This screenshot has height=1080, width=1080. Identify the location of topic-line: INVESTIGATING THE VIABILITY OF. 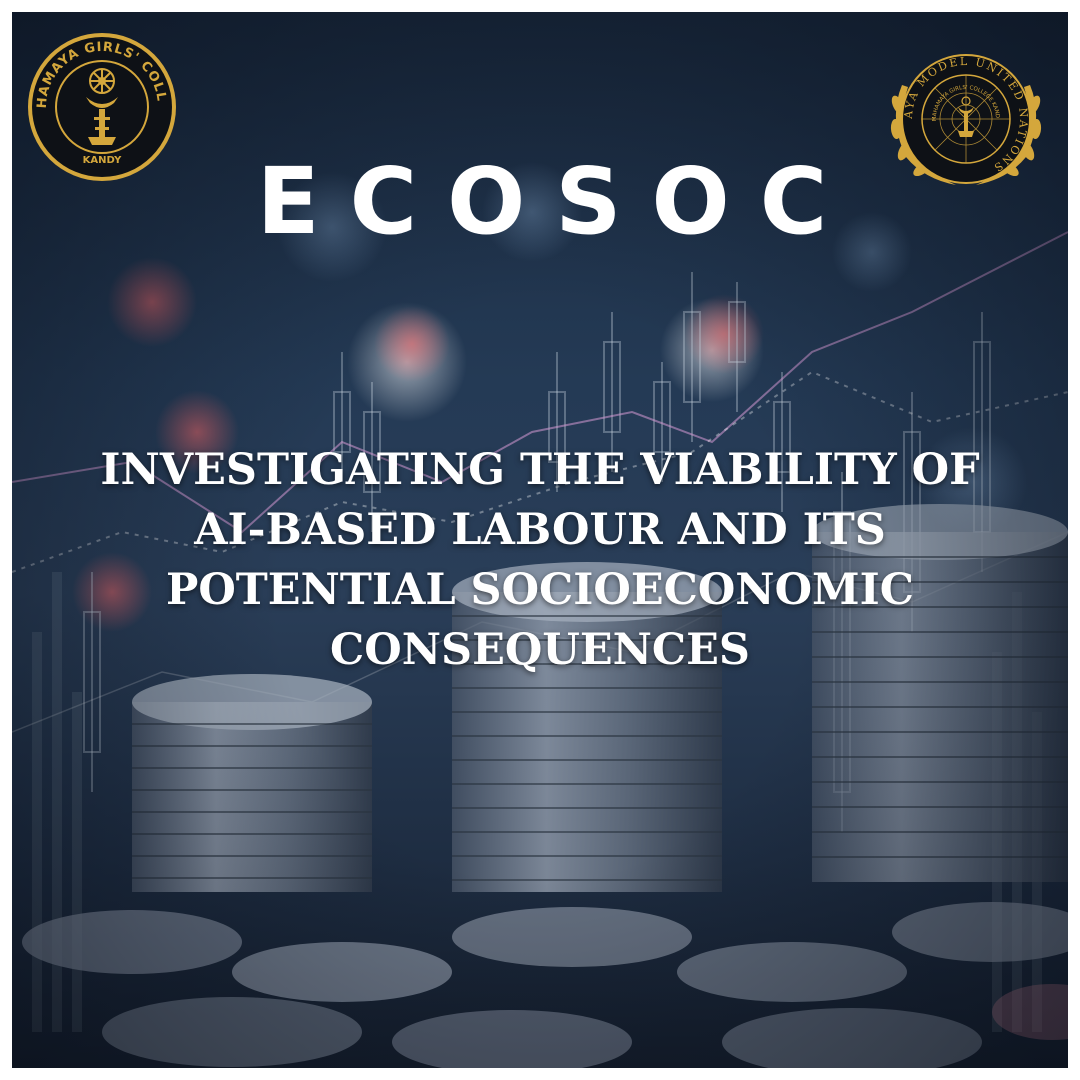
(540, 470).